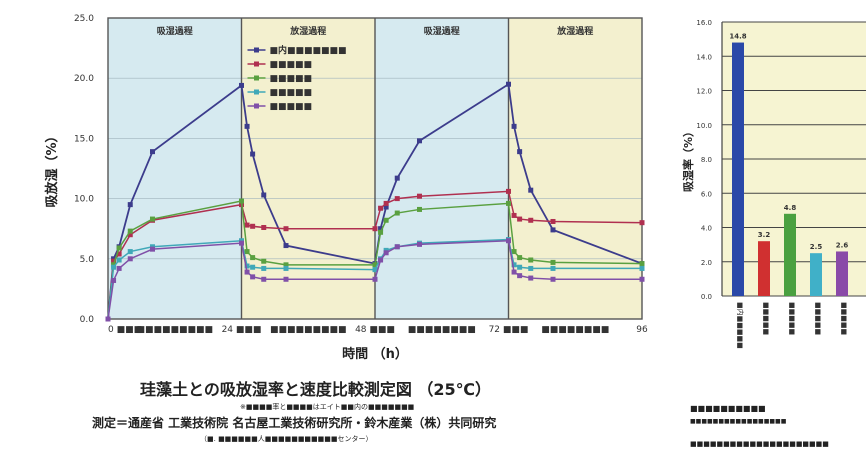  What do you see at coordinates (174, 330) in the screenshot?
I see `x-tick-label-1: ■■■■■■■■■` at bounding box center [174, 330].